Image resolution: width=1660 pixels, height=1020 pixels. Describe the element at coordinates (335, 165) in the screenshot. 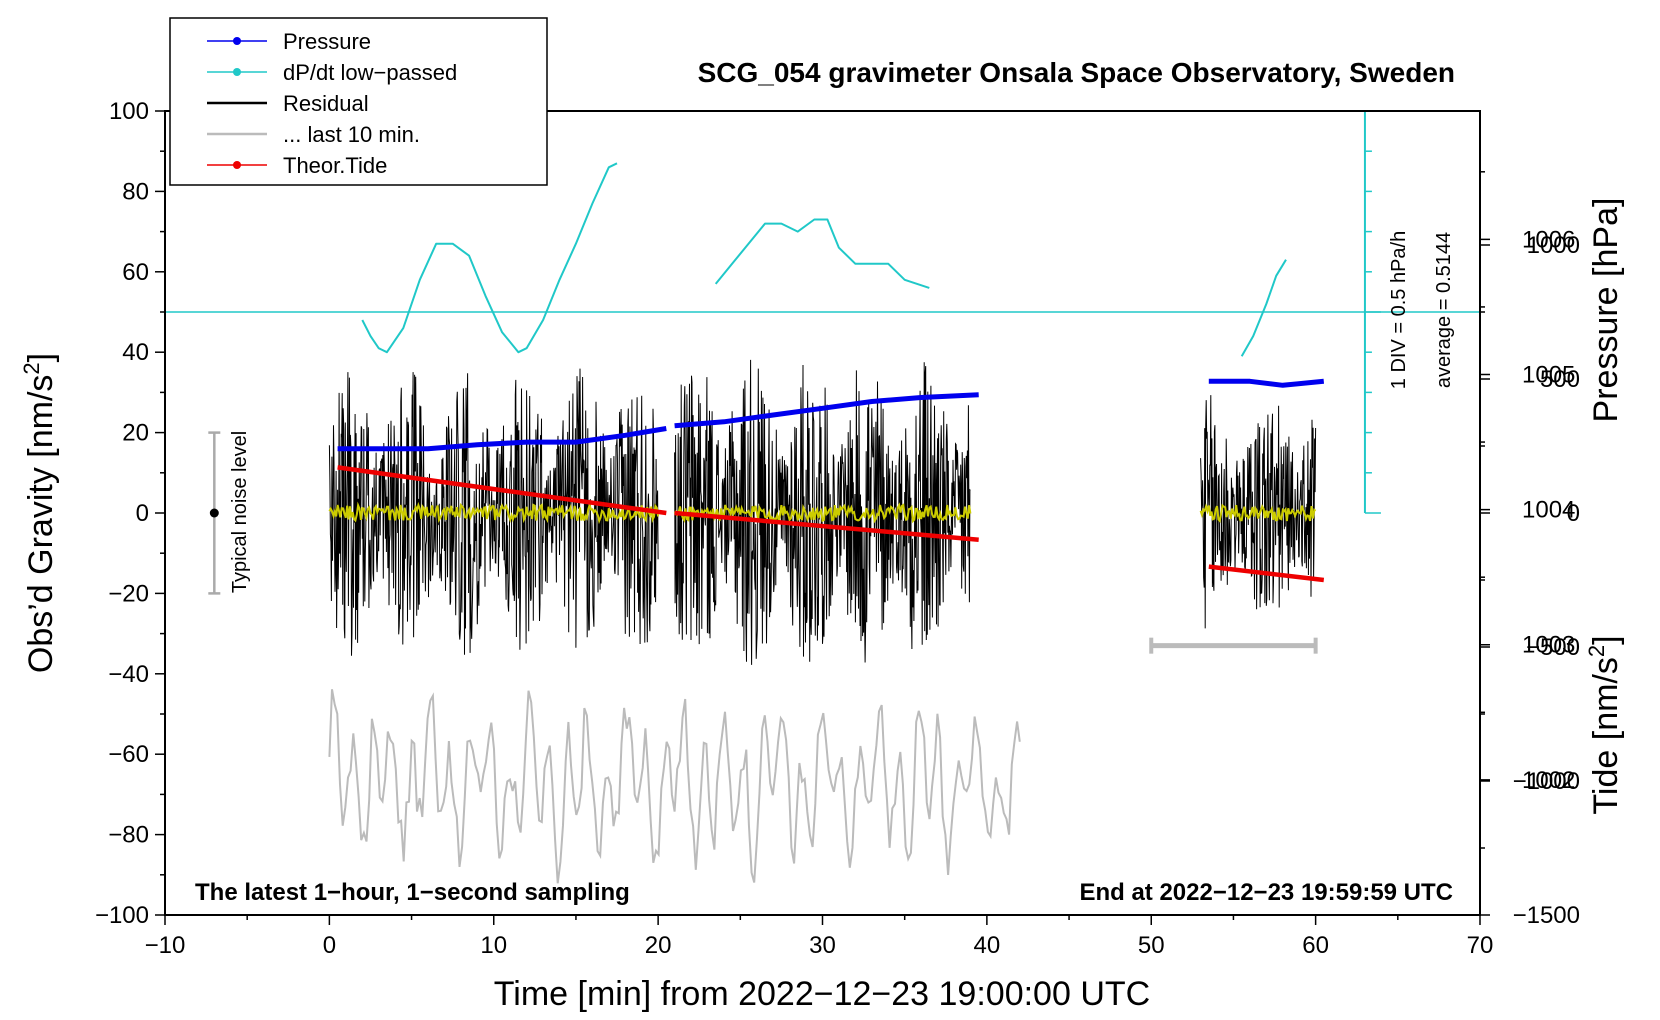

I see `legend-label: Theor.Tide` at that location.